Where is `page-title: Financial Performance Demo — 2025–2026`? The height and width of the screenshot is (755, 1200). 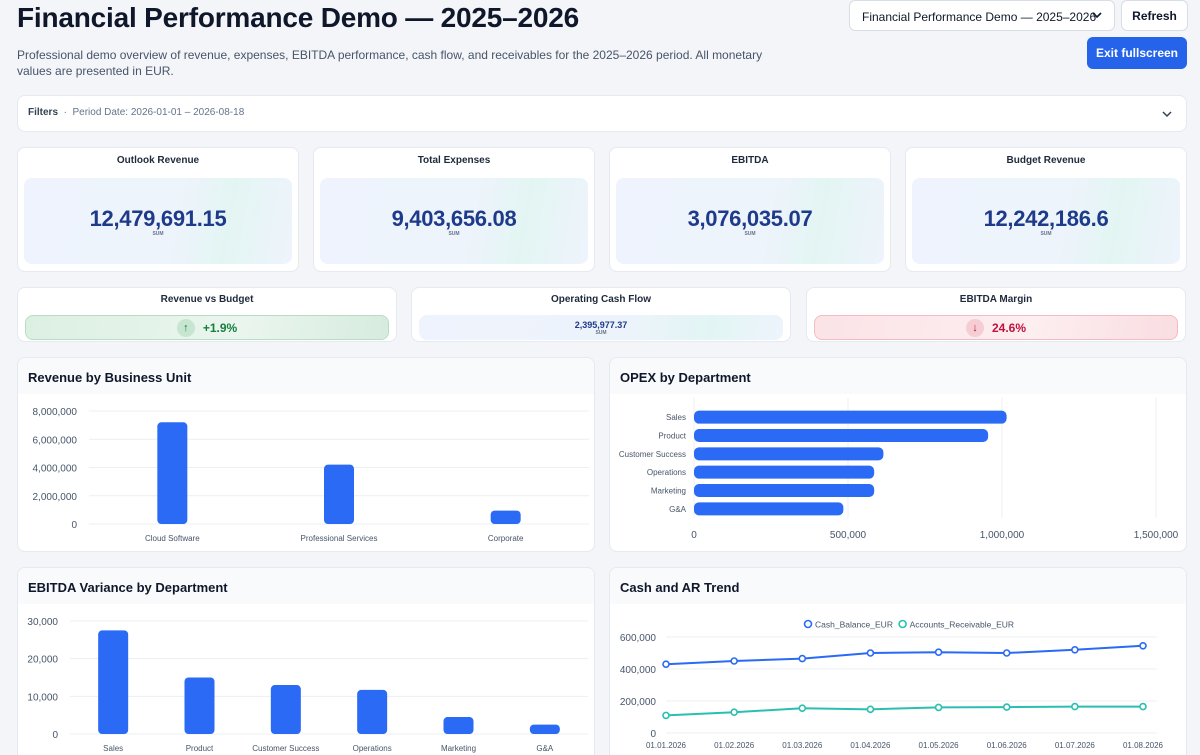 page-title: Financial Performance Demo — 2025–2026 is located at coordinates (298, 17).